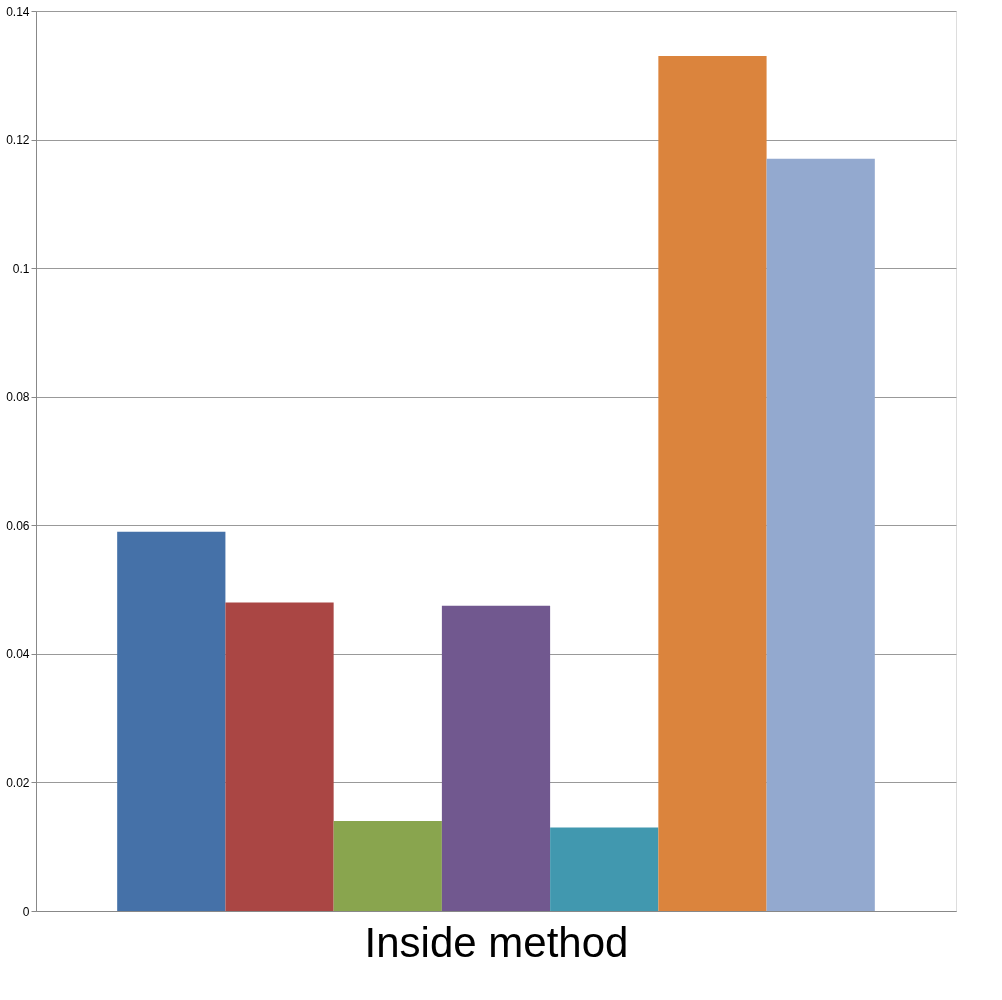 The height and width of the screenshot is (1000, 1002). Describe the element at coordinates (18, 525) in the screenshot. I see `y-tick-label: 0.06` at that location.